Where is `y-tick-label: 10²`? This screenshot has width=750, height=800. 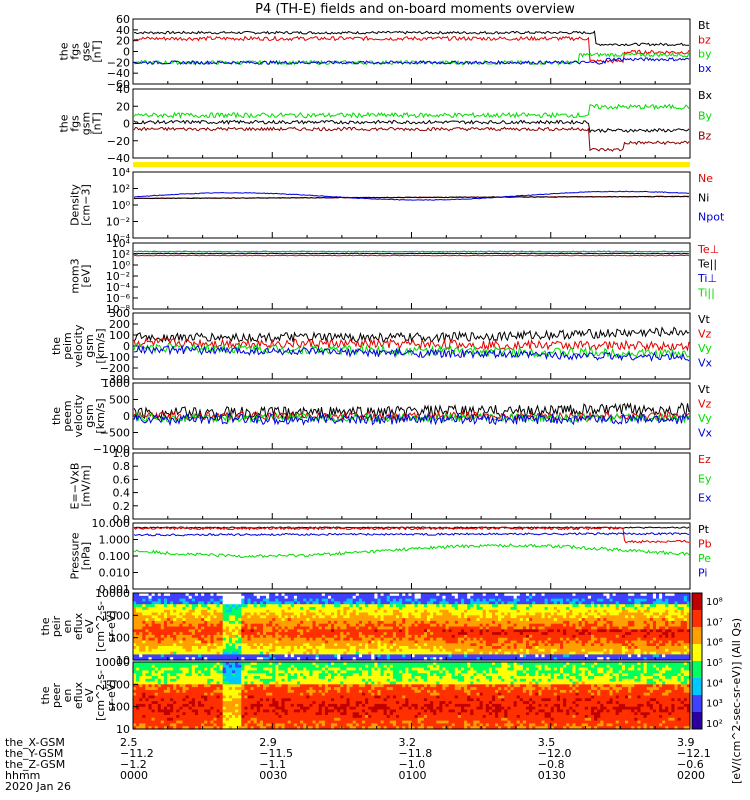 y-tick-label: 10² is located at coordinates (121, 189).